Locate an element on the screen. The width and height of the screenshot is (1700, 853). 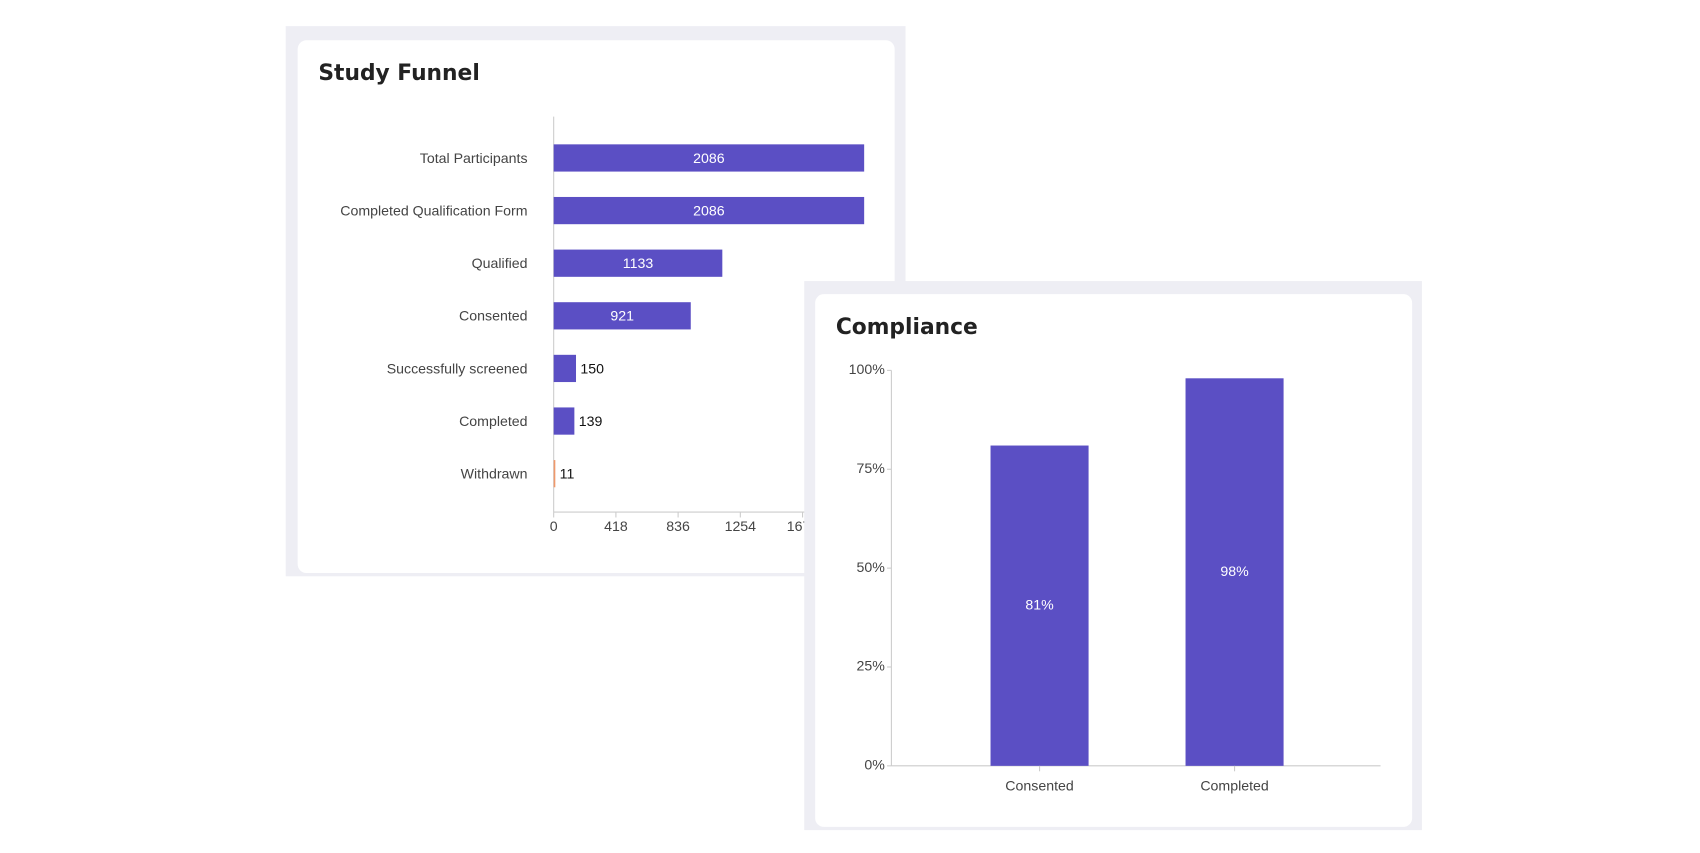
value-label: 1133 is located at coordinates (638, 264).